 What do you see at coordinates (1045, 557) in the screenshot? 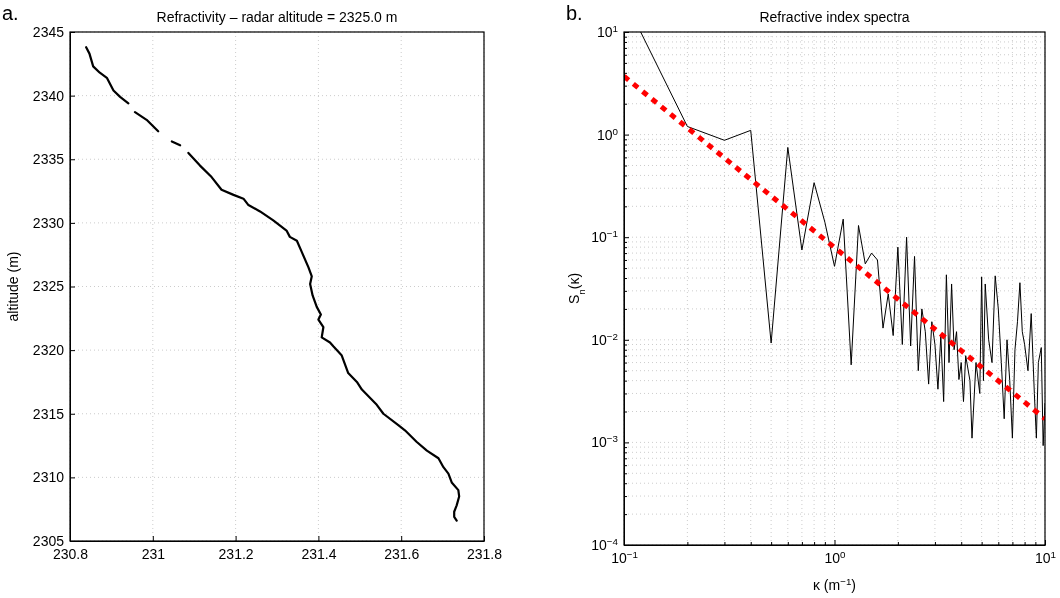
I see `x-tick-label: 10$^{1}$` at bounding box center [1045, 557].